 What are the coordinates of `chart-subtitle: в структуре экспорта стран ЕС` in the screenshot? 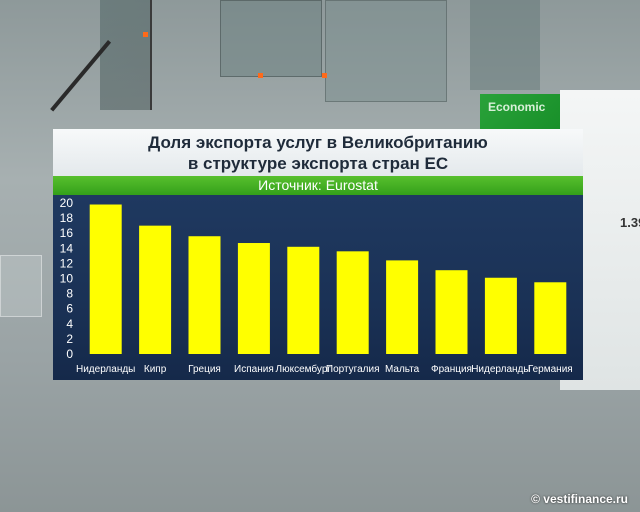 It's located at (318, 163).